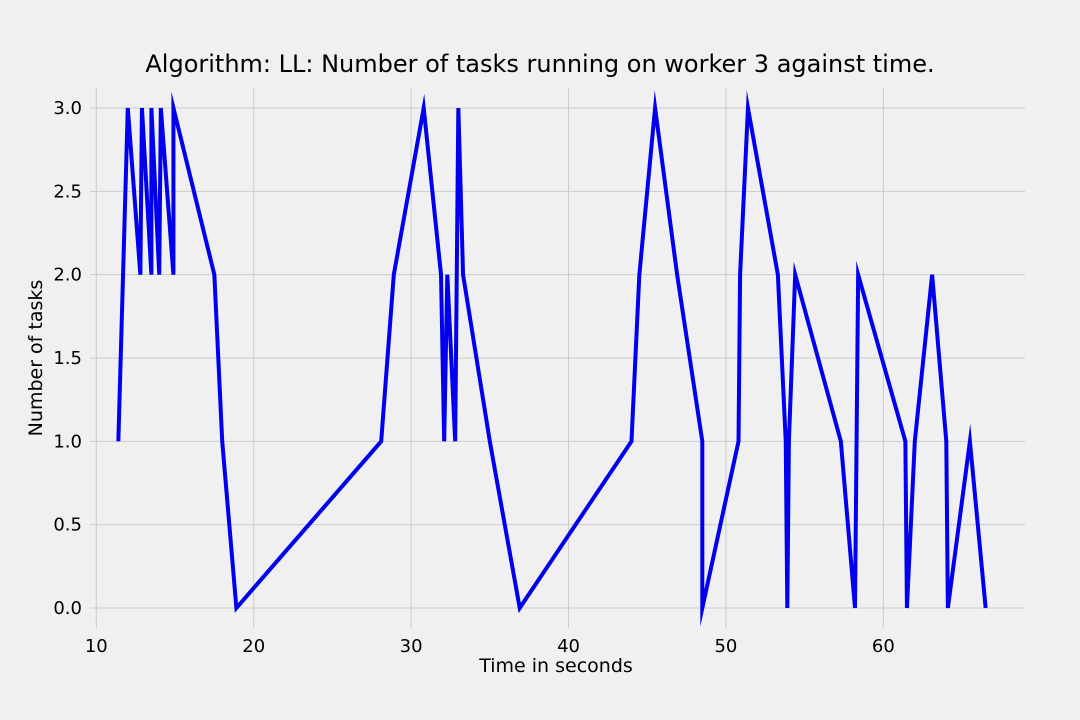 The height and width of the screenshot is (720, 1080). I want to click on x-tick-label: 20, so click(253, 646).